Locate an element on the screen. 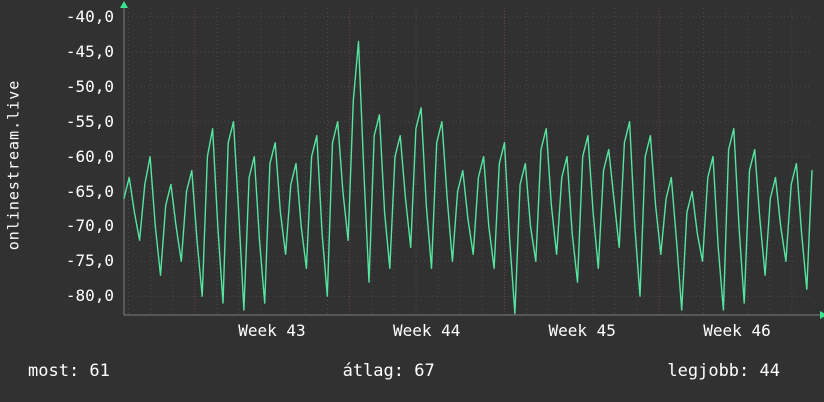 The width and height of the screenshot is (824, 402). stat-current: most: 61 is located at coordinates (69, 371).